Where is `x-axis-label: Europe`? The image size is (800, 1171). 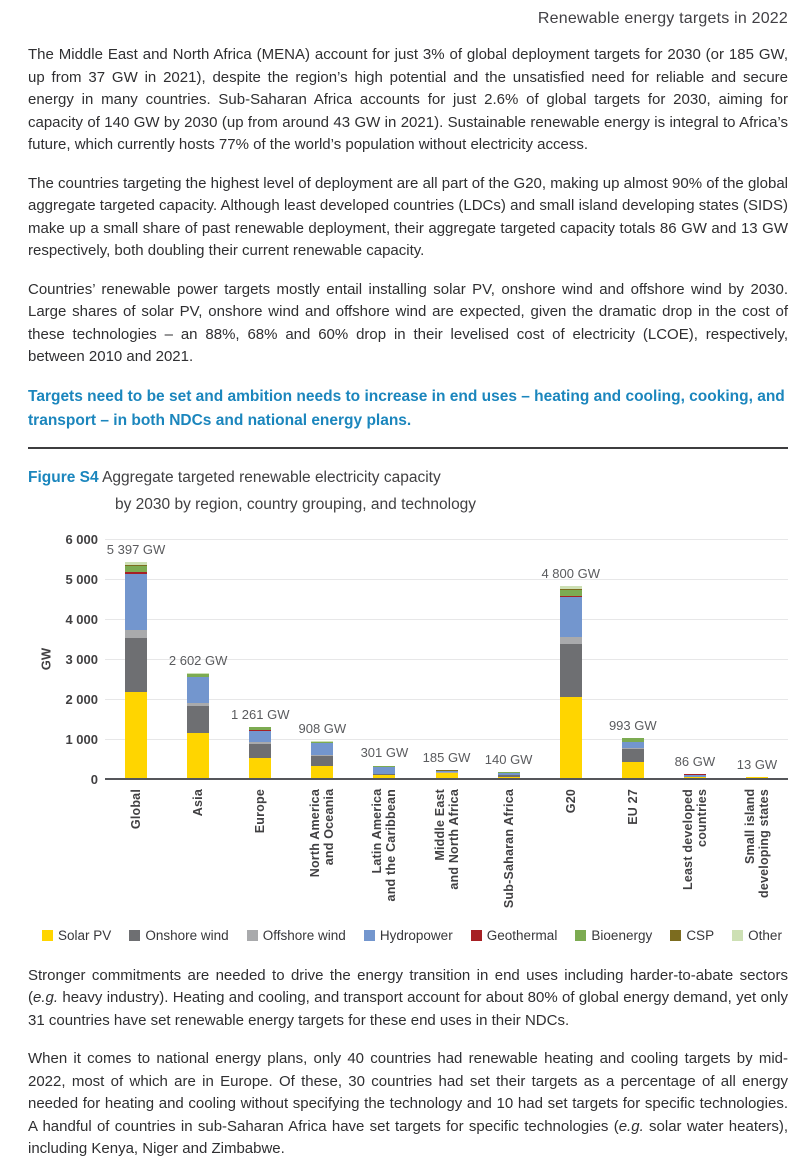
x-axis-label: Europe is located at coordinates (260, 810).